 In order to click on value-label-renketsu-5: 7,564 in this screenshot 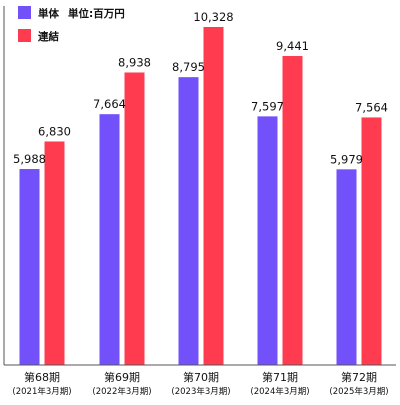, I will do `click(371, 107)`.